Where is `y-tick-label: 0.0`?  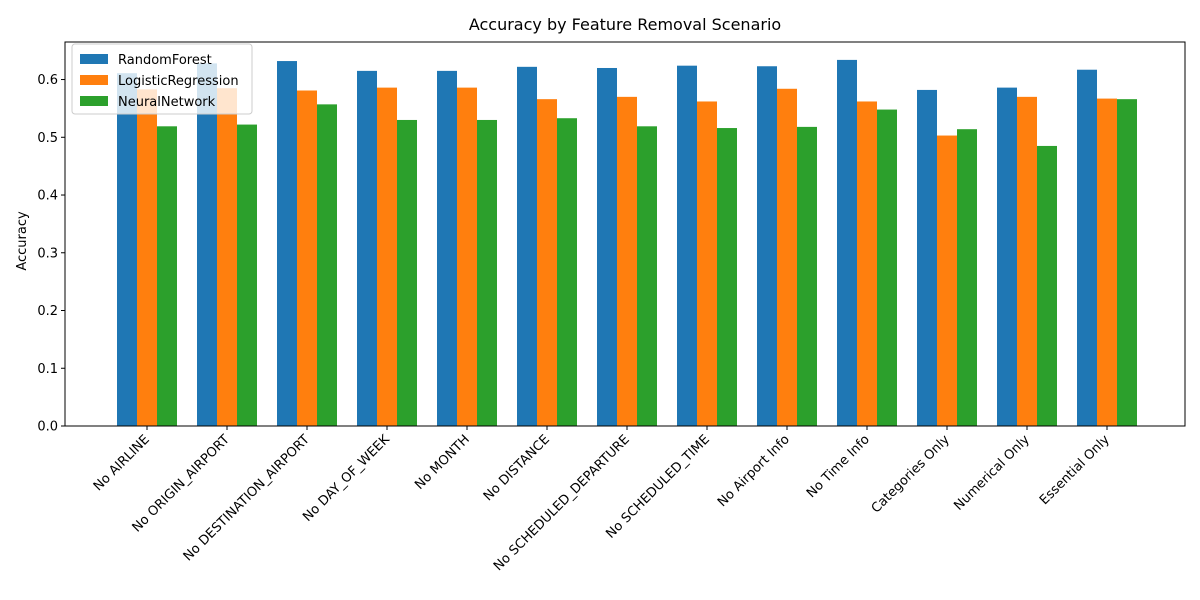
y-tick-label: 0.0 is located at coordinates (47, 427).